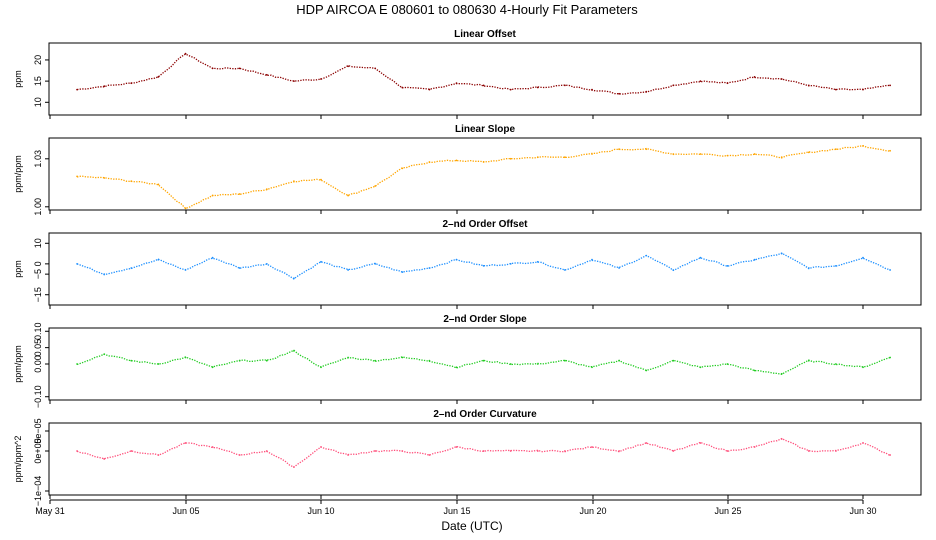  Describe the element at coordinates (485, 319) in the screenshot. I see `panel-title: 2–nd Order Slope` at that location.